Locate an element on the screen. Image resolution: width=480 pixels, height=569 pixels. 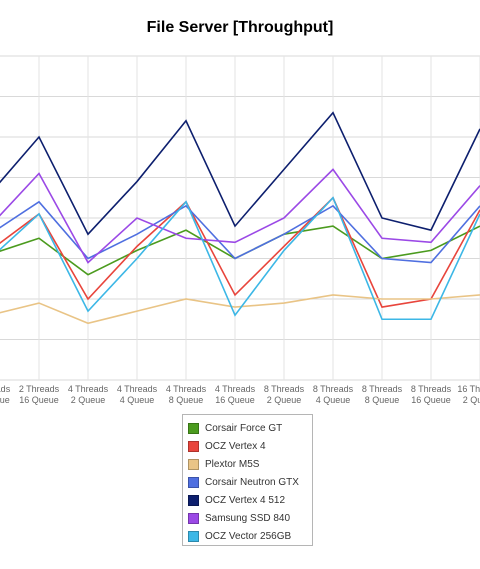
legend-item: Corsair Force GT is located at coordinates (250, 428).